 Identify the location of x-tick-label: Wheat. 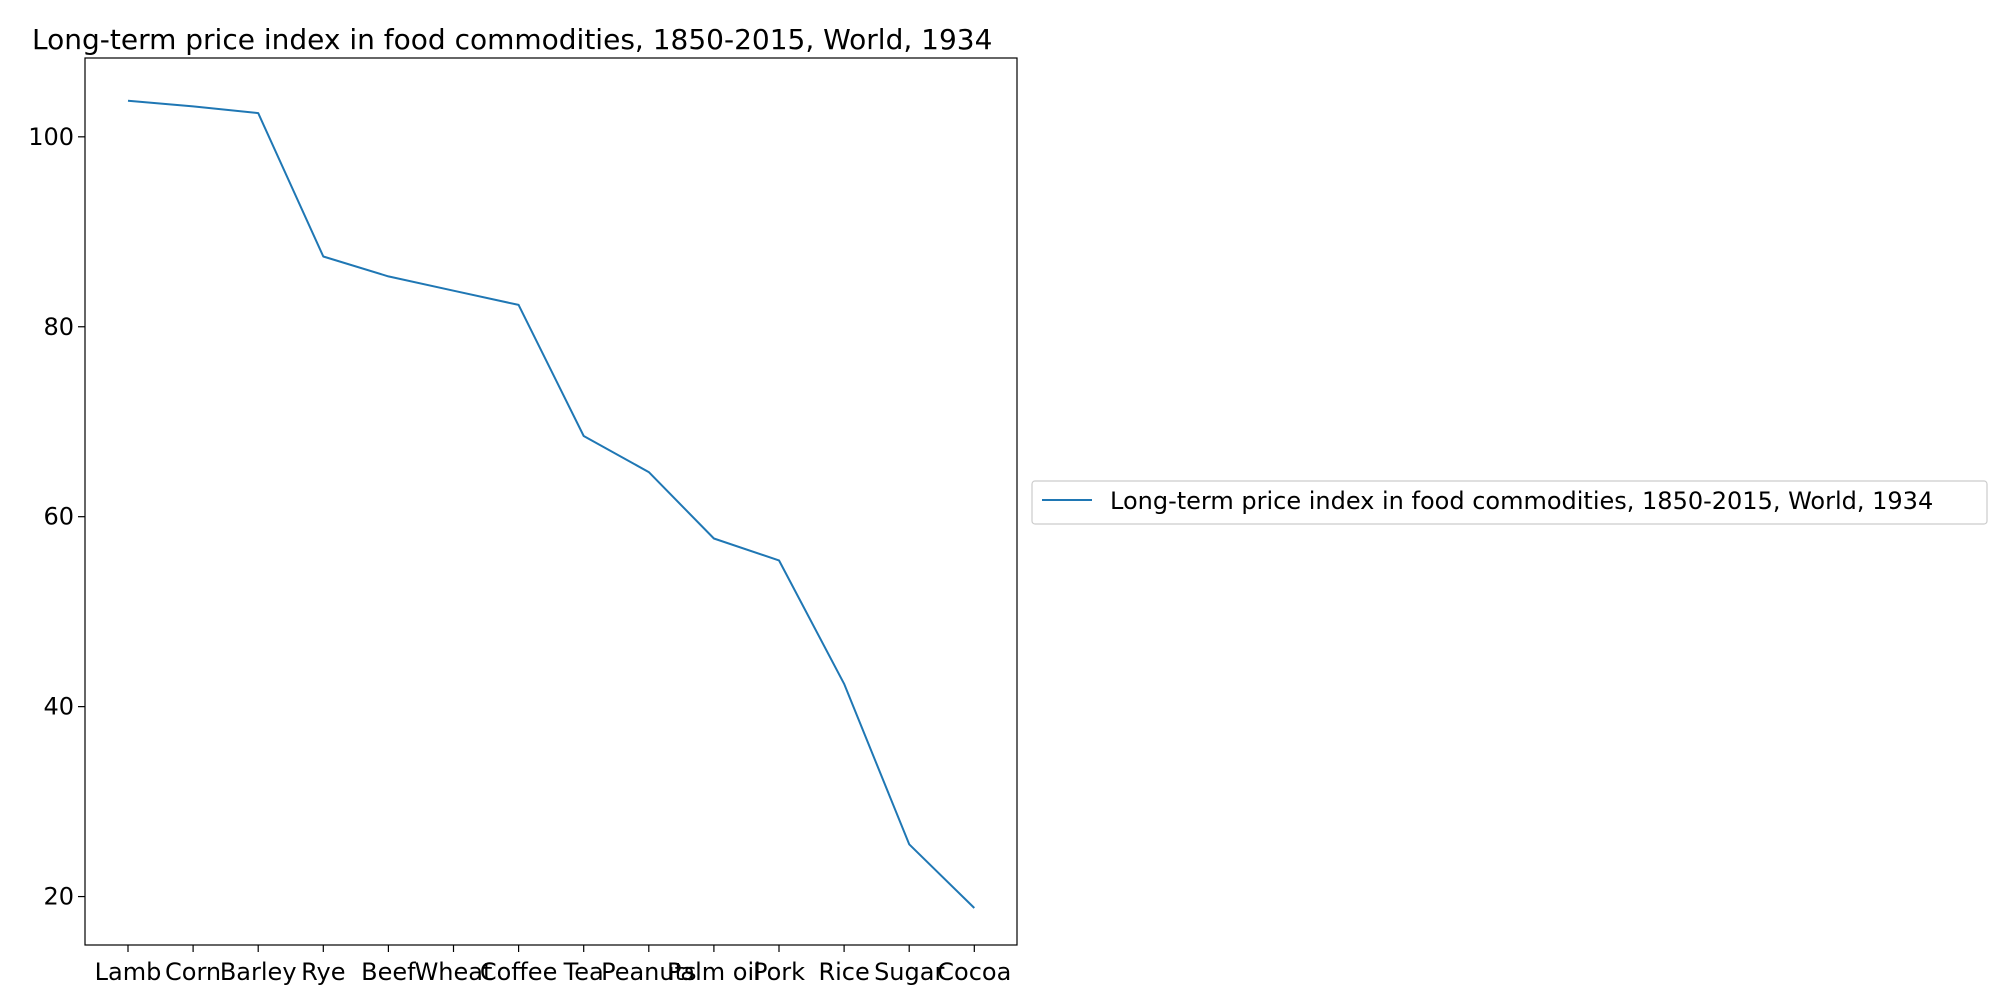
(454, 972).